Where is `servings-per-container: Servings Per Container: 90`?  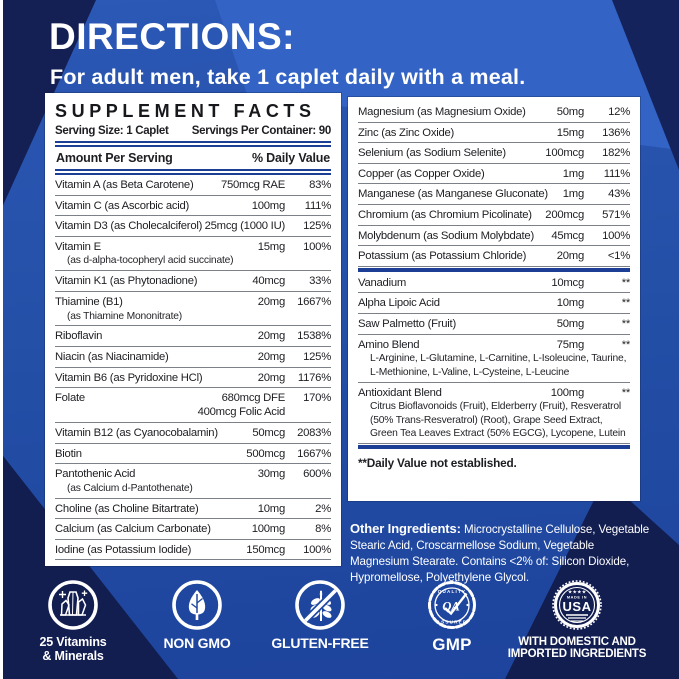 servings-per-container: Servings Per Container: 90 is located at coordinates (261, 131).